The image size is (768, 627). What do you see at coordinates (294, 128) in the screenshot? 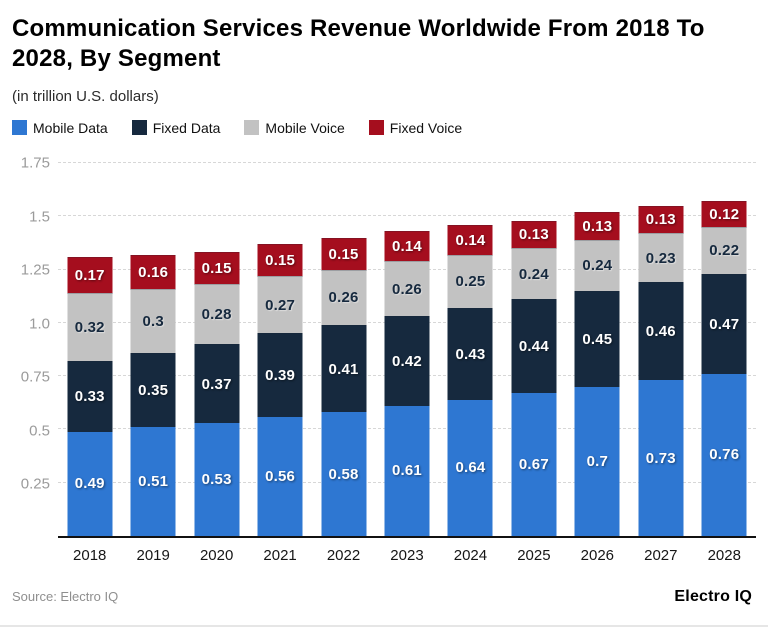
I see `legend-item-mobile-voice: Mobile Voice` at bounding box center [294, 128].